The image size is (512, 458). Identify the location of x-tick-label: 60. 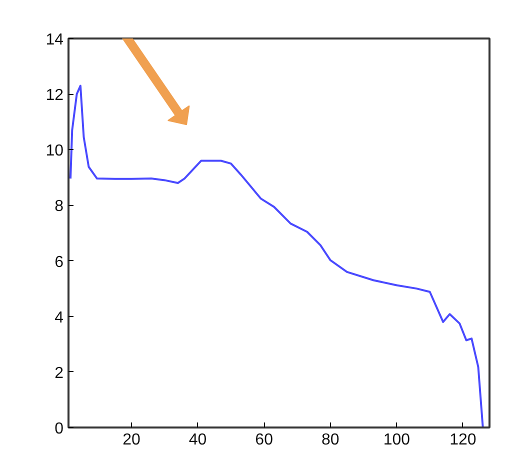
(264, 440).